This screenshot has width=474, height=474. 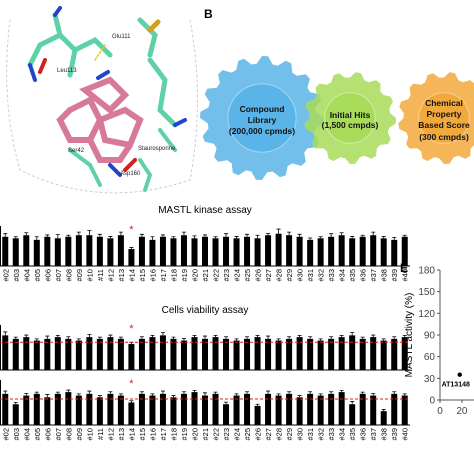 I want to click on x-tick-label: #24, so click(x=237, y=275).